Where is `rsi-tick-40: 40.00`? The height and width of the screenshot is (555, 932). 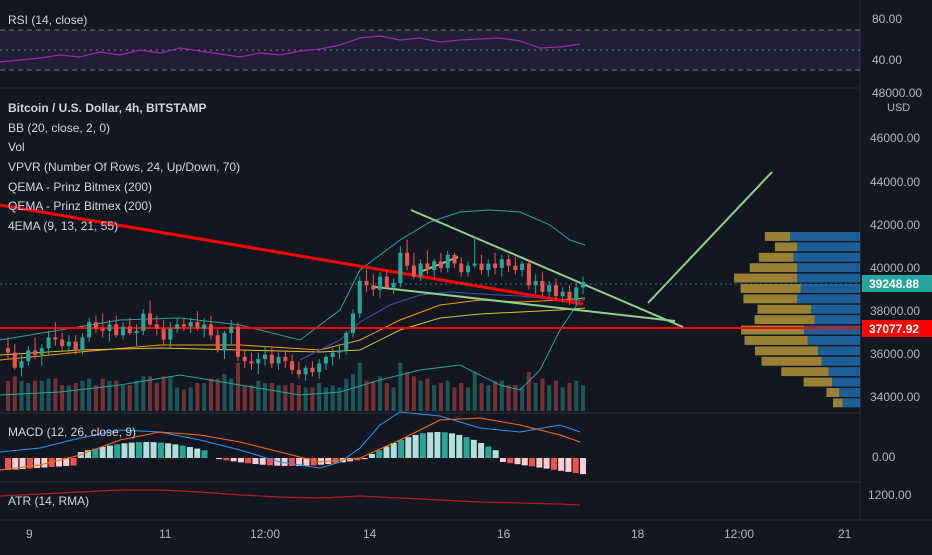 rsi-tick-40: 40.00 is located at coordinates (887, 60).